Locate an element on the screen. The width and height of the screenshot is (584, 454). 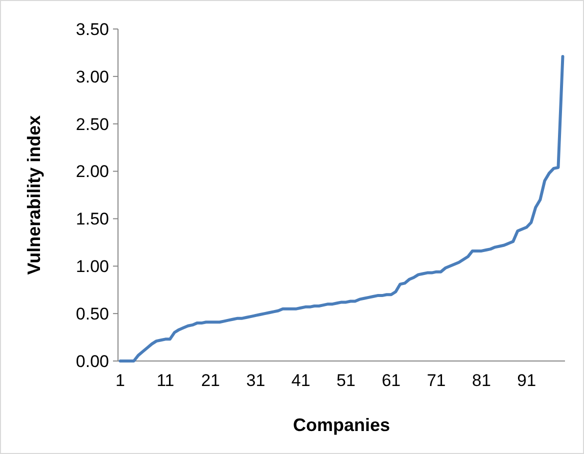
y-tick-label: 2.00 is located at coordinates (92, 172).